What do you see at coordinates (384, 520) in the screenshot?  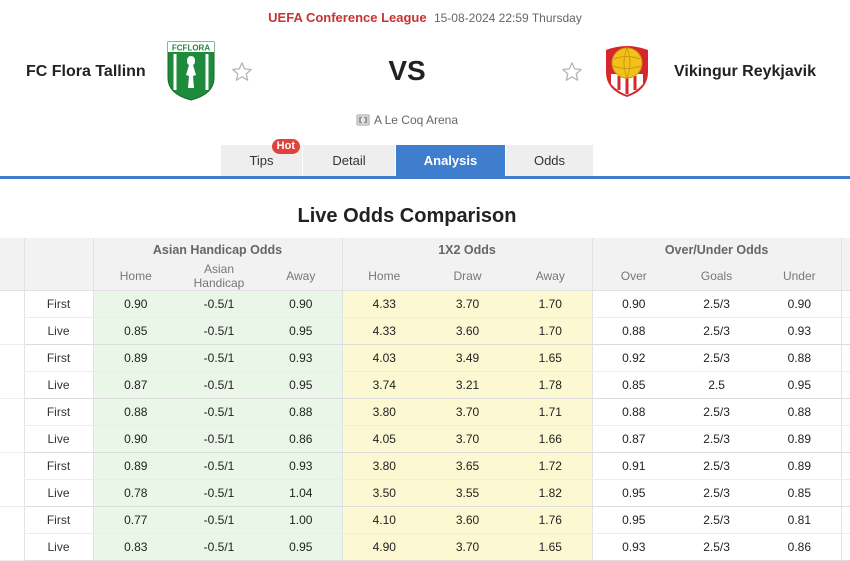 I see `cell-1x2-home: 4.10` at bounding box center [384, 520].